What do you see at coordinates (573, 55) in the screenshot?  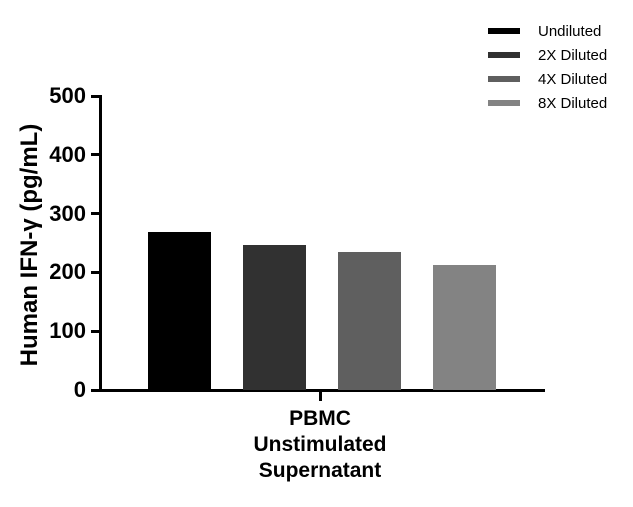 I see `legend-label-2x-diluted: 2X Diluted` at bounding box center [573, 55].